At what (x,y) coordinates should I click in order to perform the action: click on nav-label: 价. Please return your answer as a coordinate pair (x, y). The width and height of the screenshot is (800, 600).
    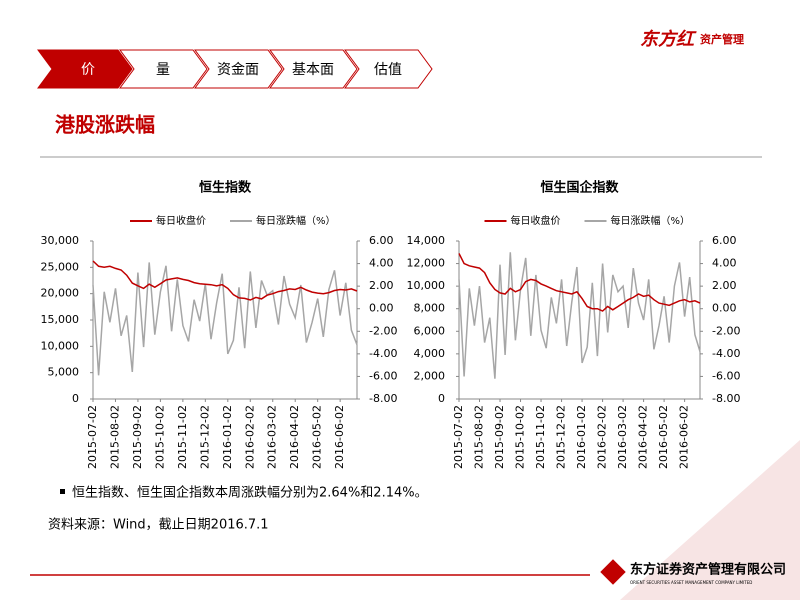
    Looking at the image, I should click on (88, 70).